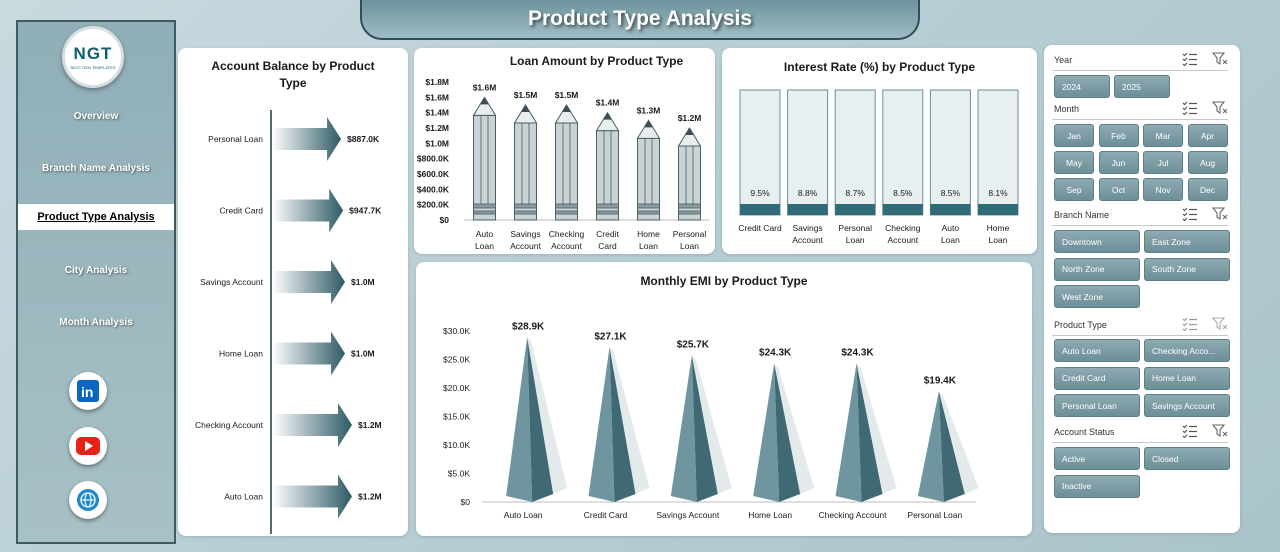 The width and height of the screenshot is (1280, 552). I want to click on slicer-month-mar: Mar, so click(1163, 135).